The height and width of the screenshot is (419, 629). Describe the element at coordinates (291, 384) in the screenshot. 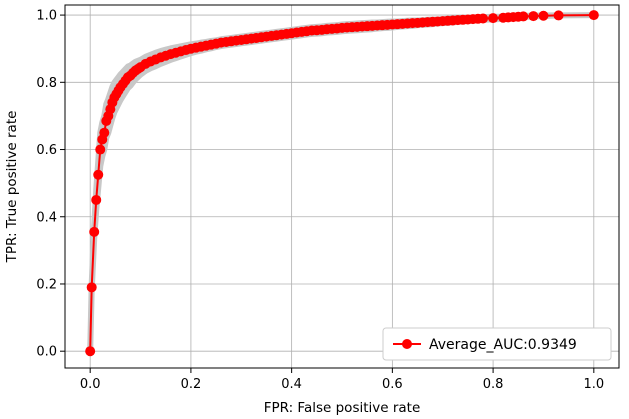

I see `x-tick-label: 0.4` at that location.